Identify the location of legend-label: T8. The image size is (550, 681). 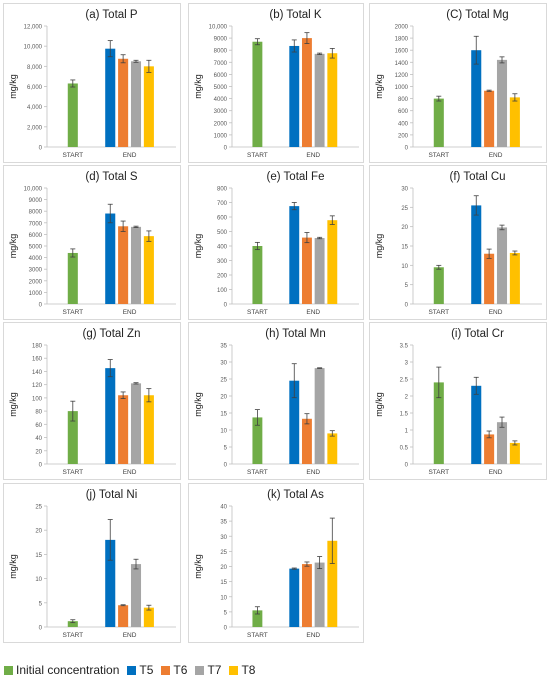
(248, 670).